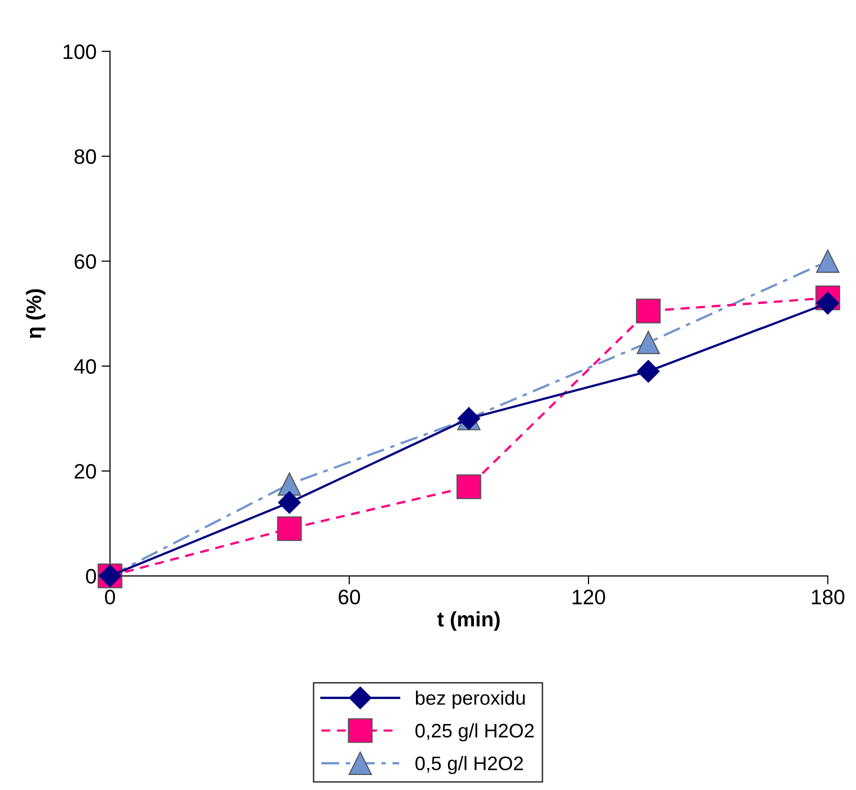 Image resolution: width=856 pixels, height=790 pixels. Describe the element at coordinates (85, 261) in the screenshot. I see `y-tick-label: 60` at that location.